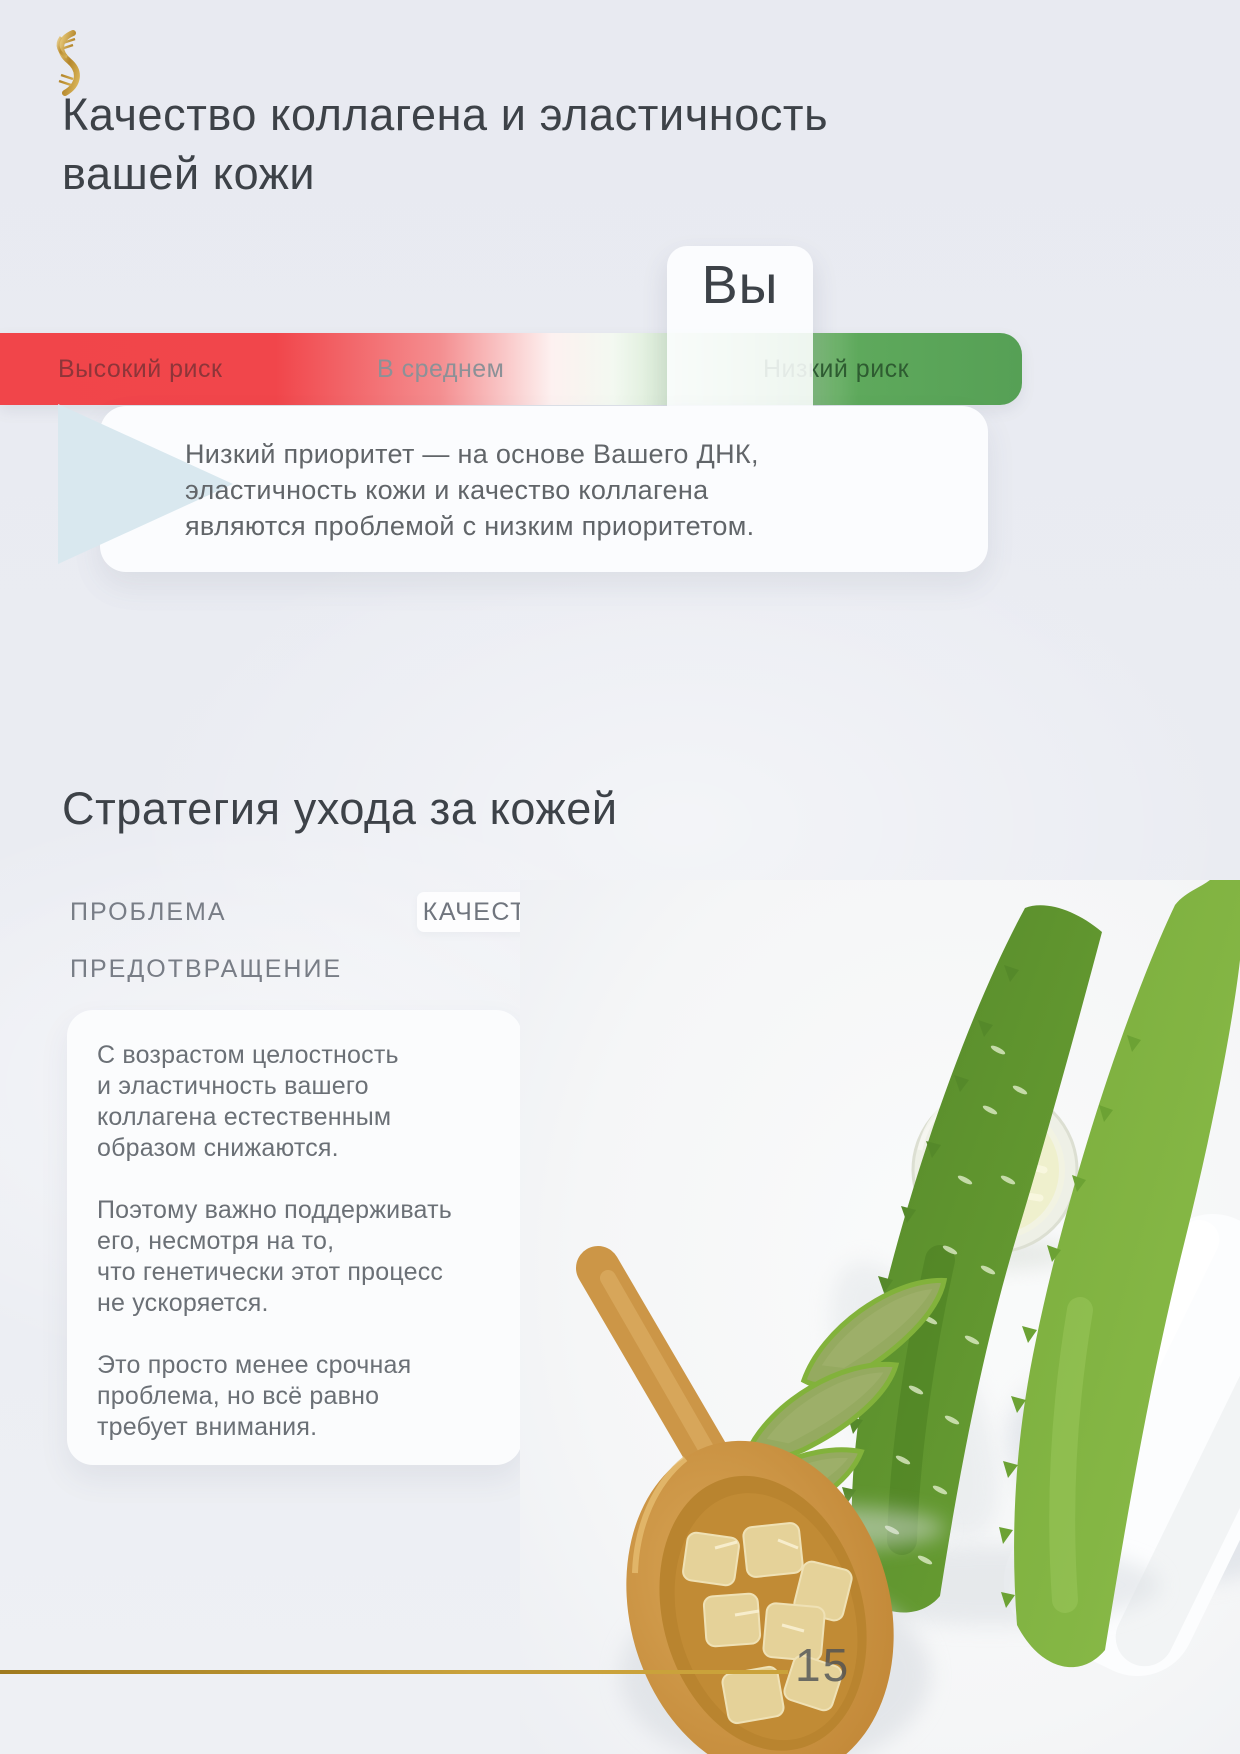 Image resolution: width=1240 pixels, height=1754 pixels. I want to click on risk-gradient-bar: Высокий риск В среднем Низкий риск, so click(511, 369).